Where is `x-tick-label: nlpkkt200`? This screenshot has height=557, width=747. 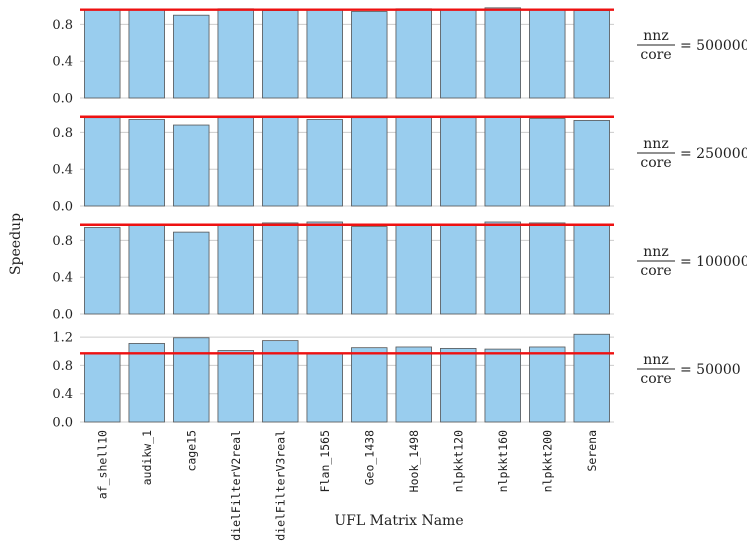
x-tick-label: nlpkkt200 is located at coordinates (547, 461).